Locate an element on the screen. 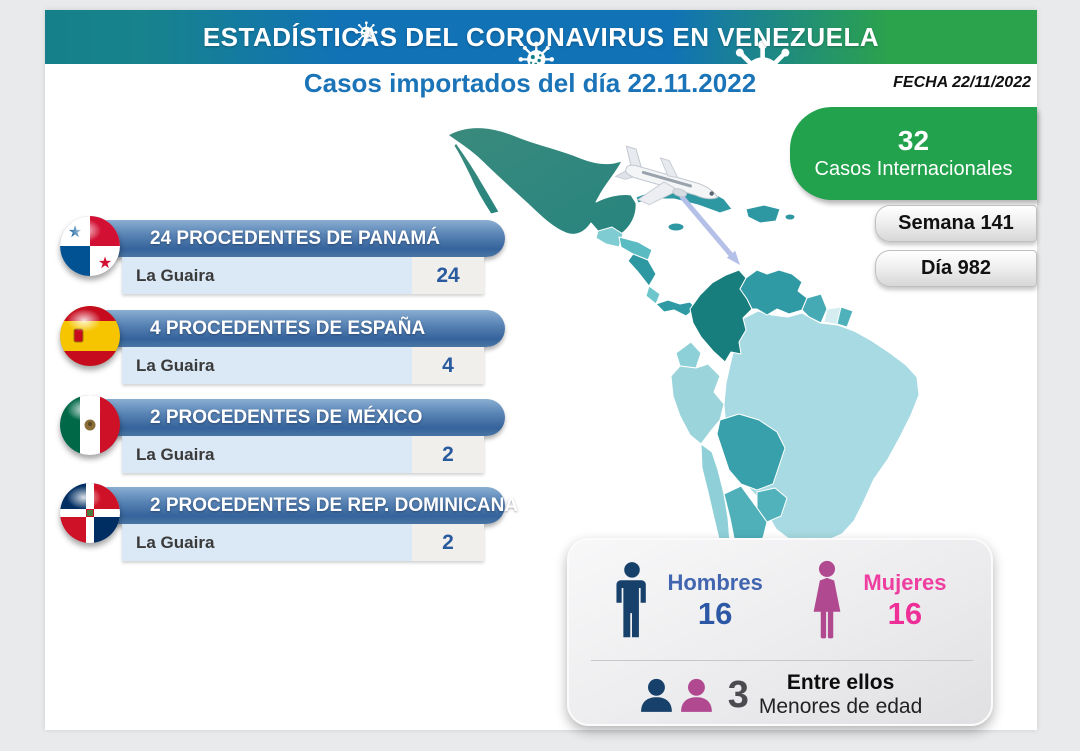 The width and height of the screenshot is (1080, 751). entry-count: 24 is located at coordinates (448, 275).